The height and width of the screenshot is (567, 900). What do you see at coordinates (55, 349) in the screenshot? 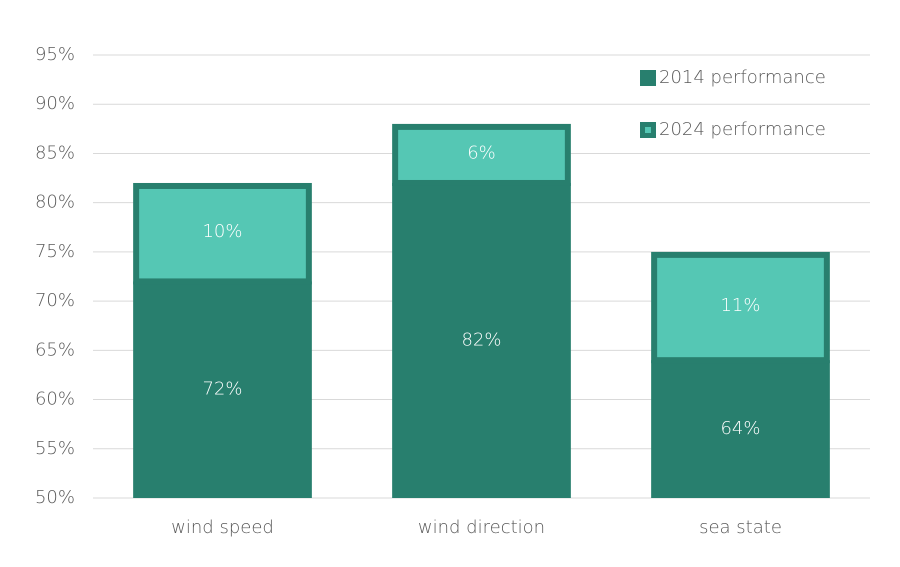
I see `y-tick-label: 65%` at bounding box center [55, 349].